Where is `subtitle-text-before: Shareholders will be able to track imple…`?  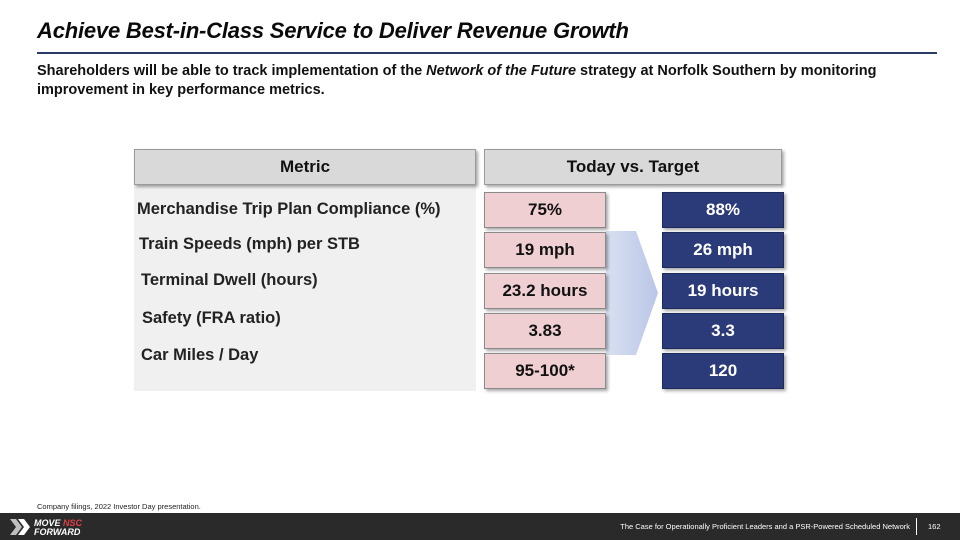
subtitle-text-before: Shareholders will be able to track imple… is located at coordinates (232, 71).